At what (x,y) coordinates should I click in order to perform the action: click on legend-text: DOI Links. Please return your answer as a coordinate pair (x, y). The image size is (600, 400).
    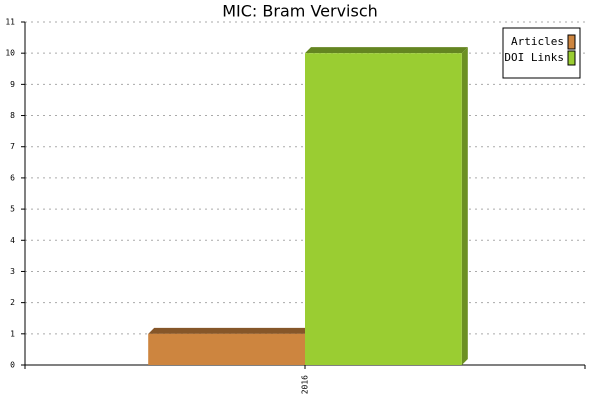
    Looking at the image, I should click on (534, 57).